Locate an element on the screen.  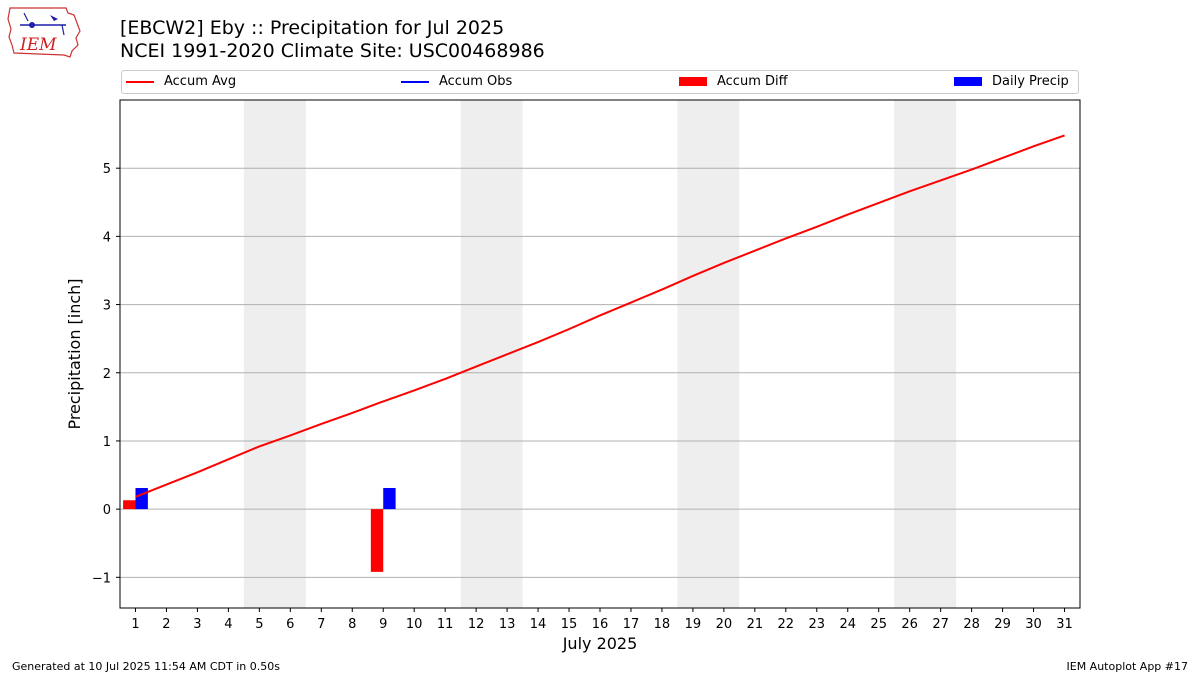
x-tick-label-18: 18 is located at coordinates (662, 624).